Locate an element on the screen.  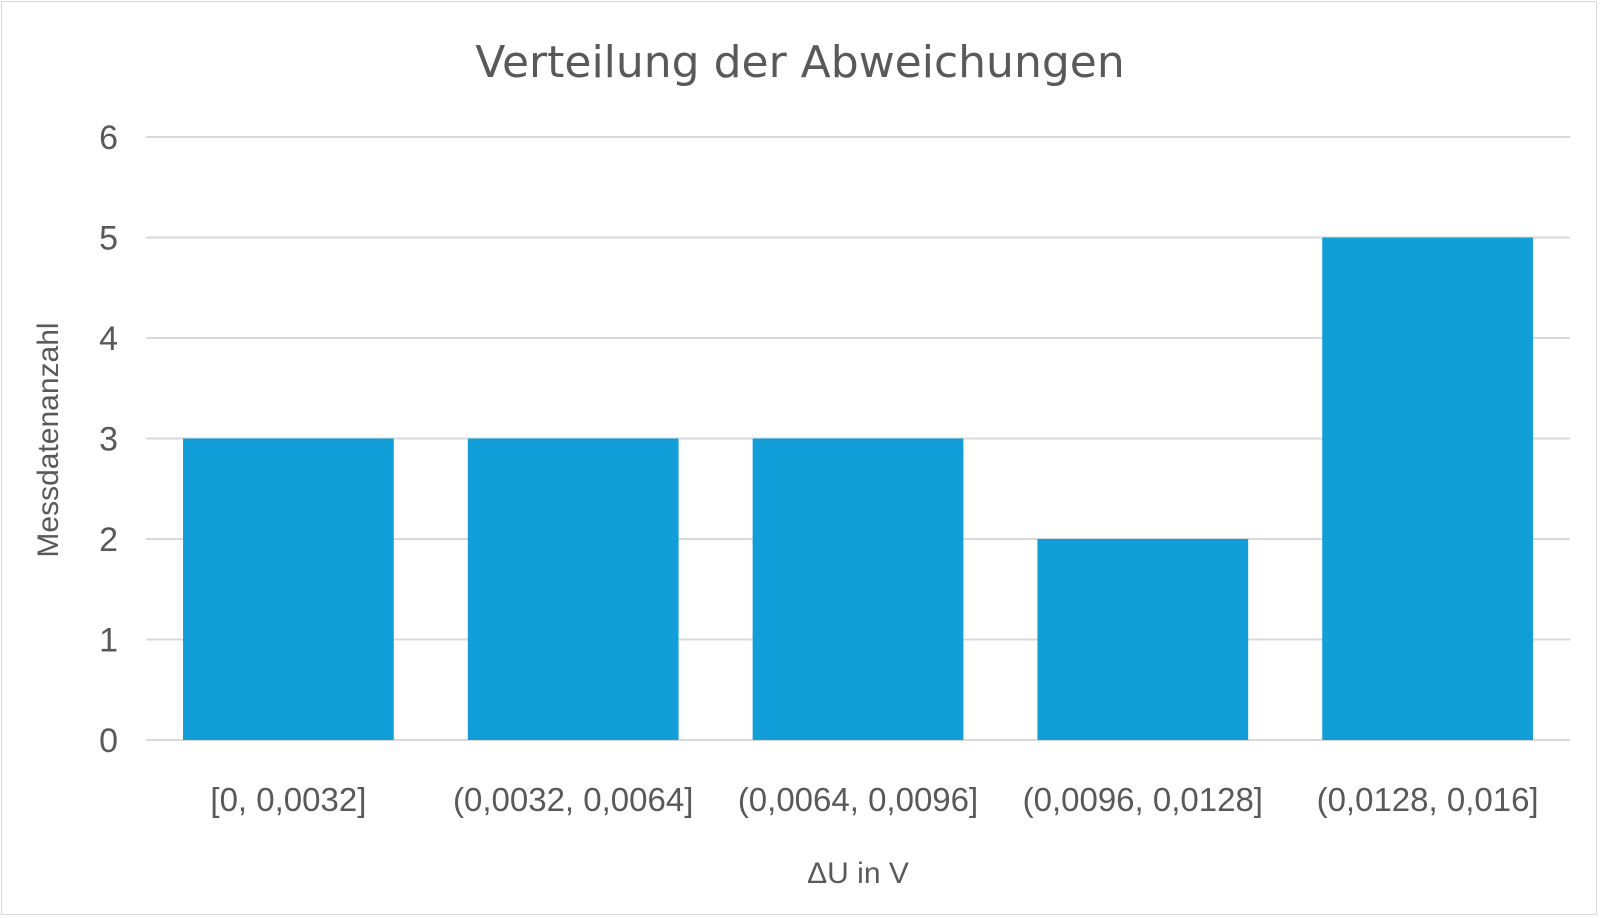
y-tick-label: 6 is located at coordinates (108, 138).